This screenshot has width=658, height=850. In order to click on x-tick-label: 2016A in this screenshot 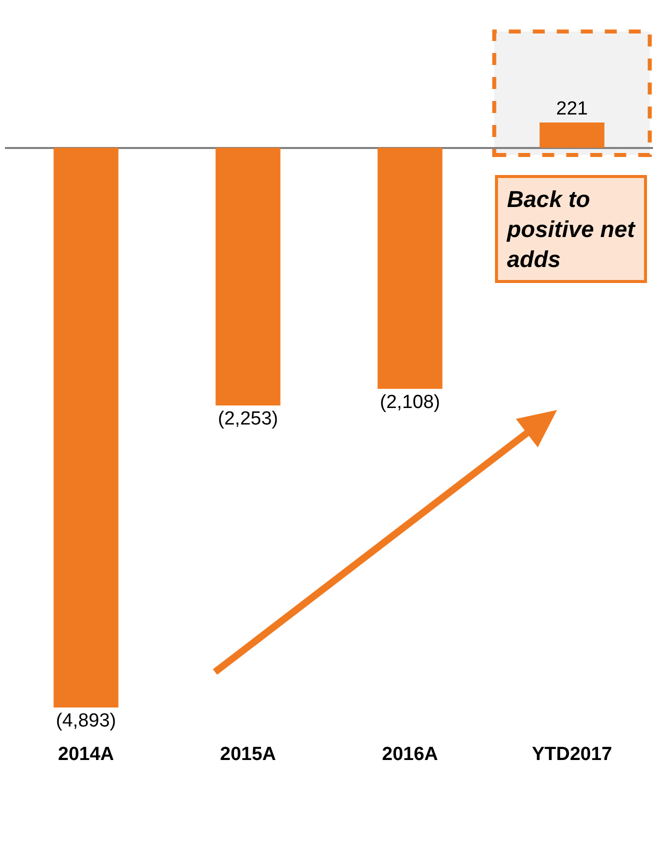, I will do `click(410, 754)`.